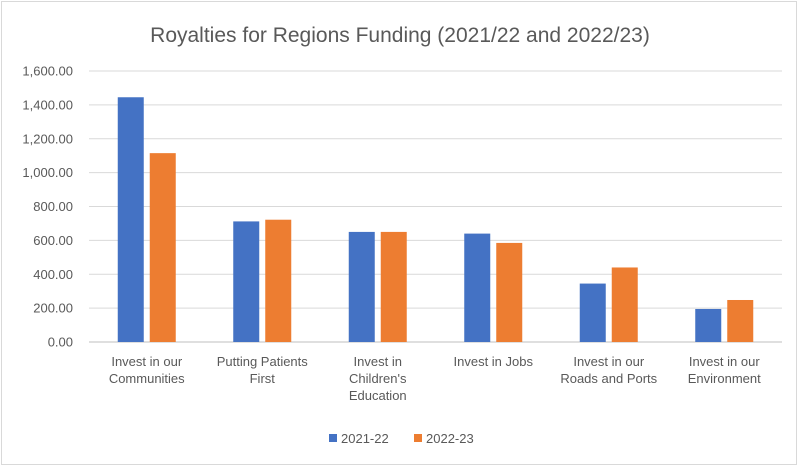  What do you see at coordinates (378, 361) in the screenshot?
I see `x-category-label-line: Invest in` at bounding box center [378, 361].